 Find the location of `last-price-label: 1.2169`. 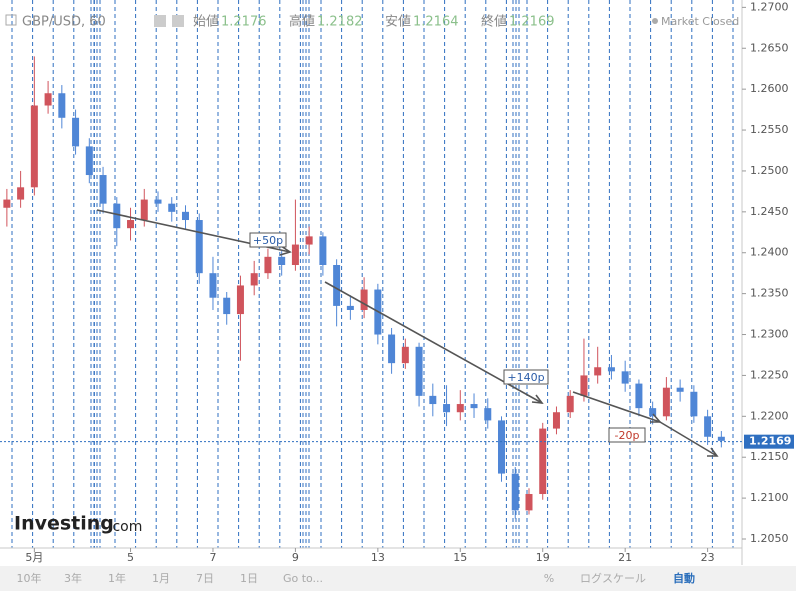

last-price-label: 1.2169 is located at coordinates (770, 441).